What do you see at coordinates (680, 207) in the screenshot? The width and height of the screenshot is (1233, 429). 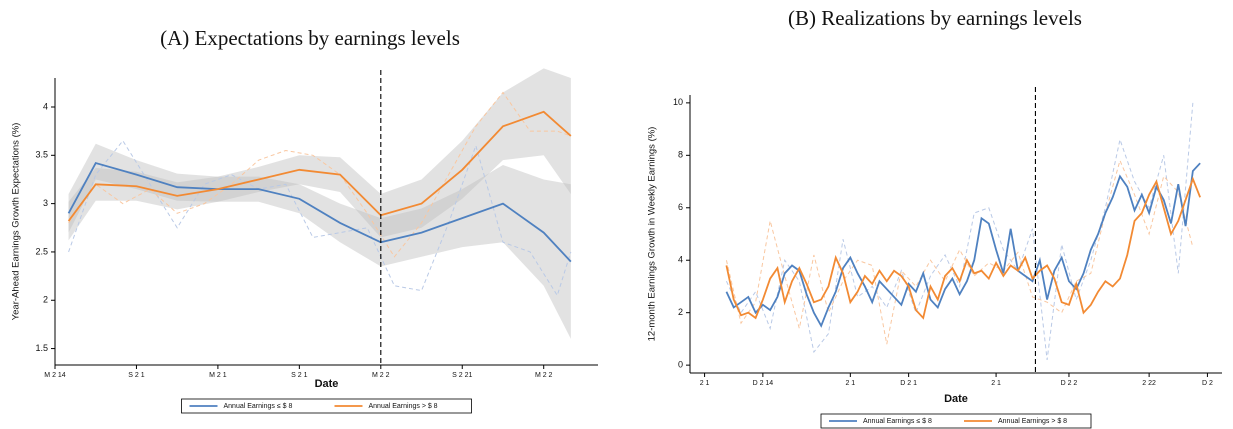 I see `y-tick-label: 6` at bounding box center [680, 207].